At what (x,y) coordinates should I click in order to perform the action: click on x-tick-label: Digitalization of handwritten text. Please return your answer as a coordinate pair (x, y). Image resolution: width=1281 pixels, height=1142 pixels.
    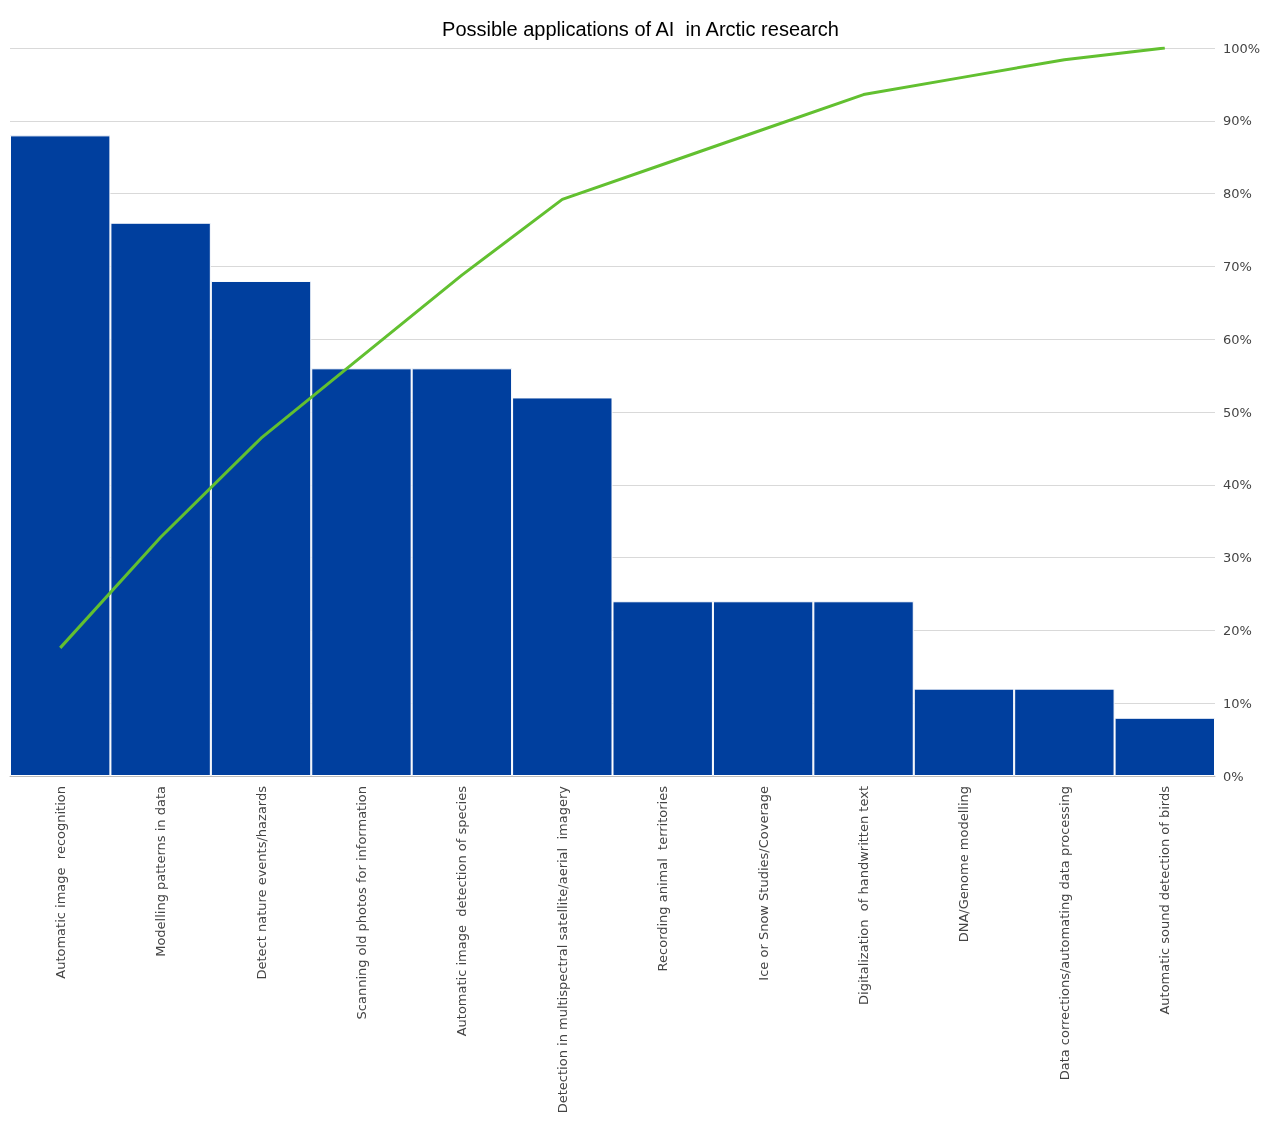
    Looking at the image, I should click on (864, 895).